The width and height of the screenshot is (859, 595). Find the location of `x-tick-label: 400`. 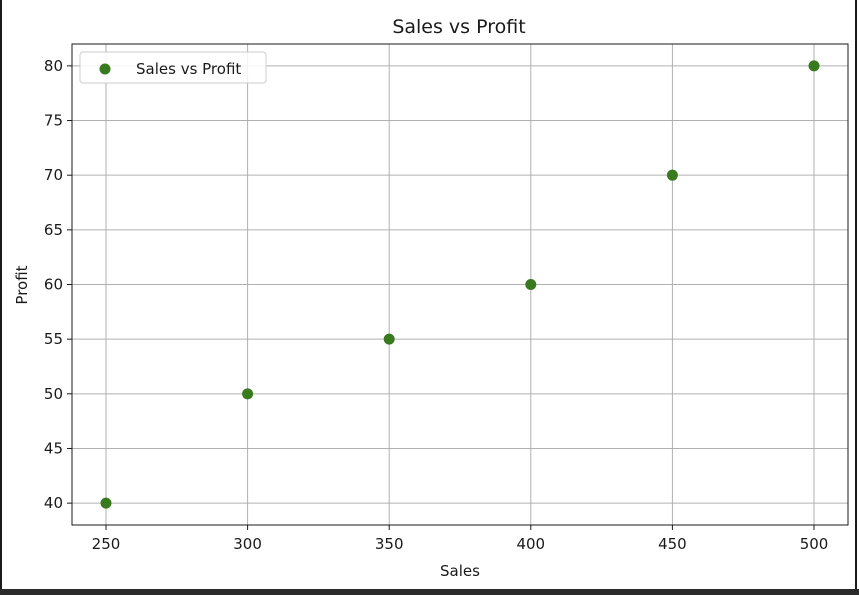

x-tick-label: 400 is located at coordinates (530, 544).